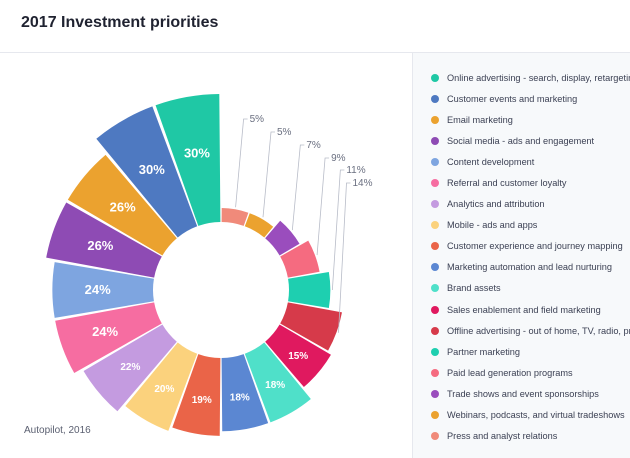  What do you see at coordinates (315, 52) in the screenshot?
I see `header-divider` at bounding box center [315, 52].